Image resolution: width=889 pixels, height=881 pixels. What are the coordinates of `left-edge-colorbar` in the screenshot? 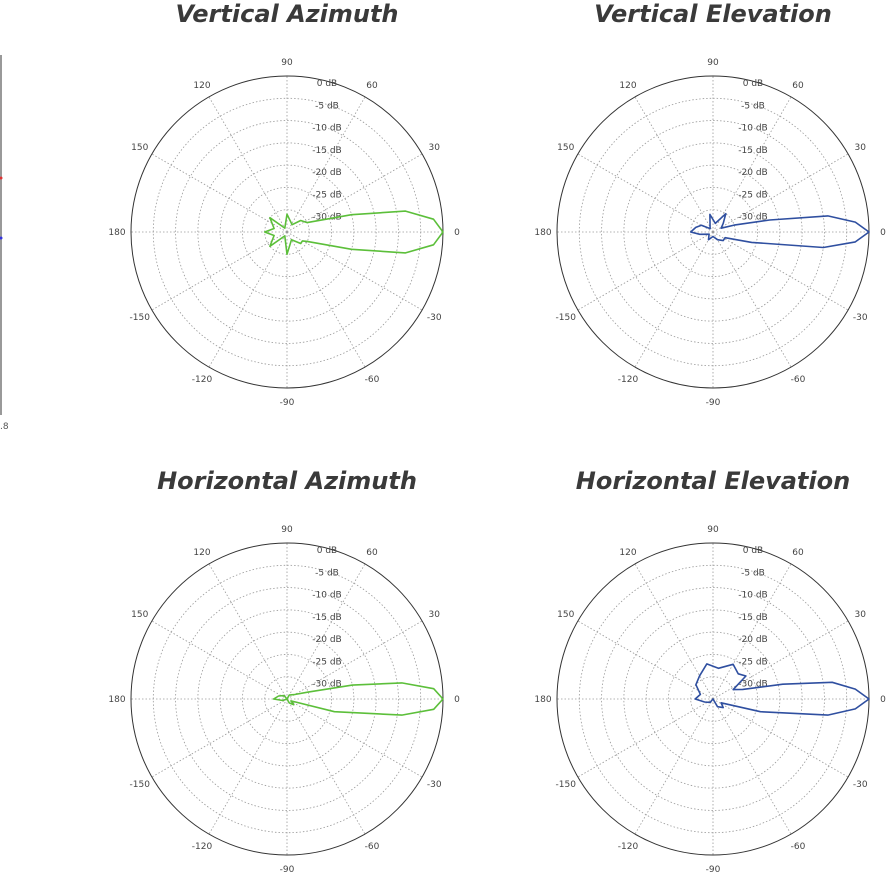 It's located at (1, 235).